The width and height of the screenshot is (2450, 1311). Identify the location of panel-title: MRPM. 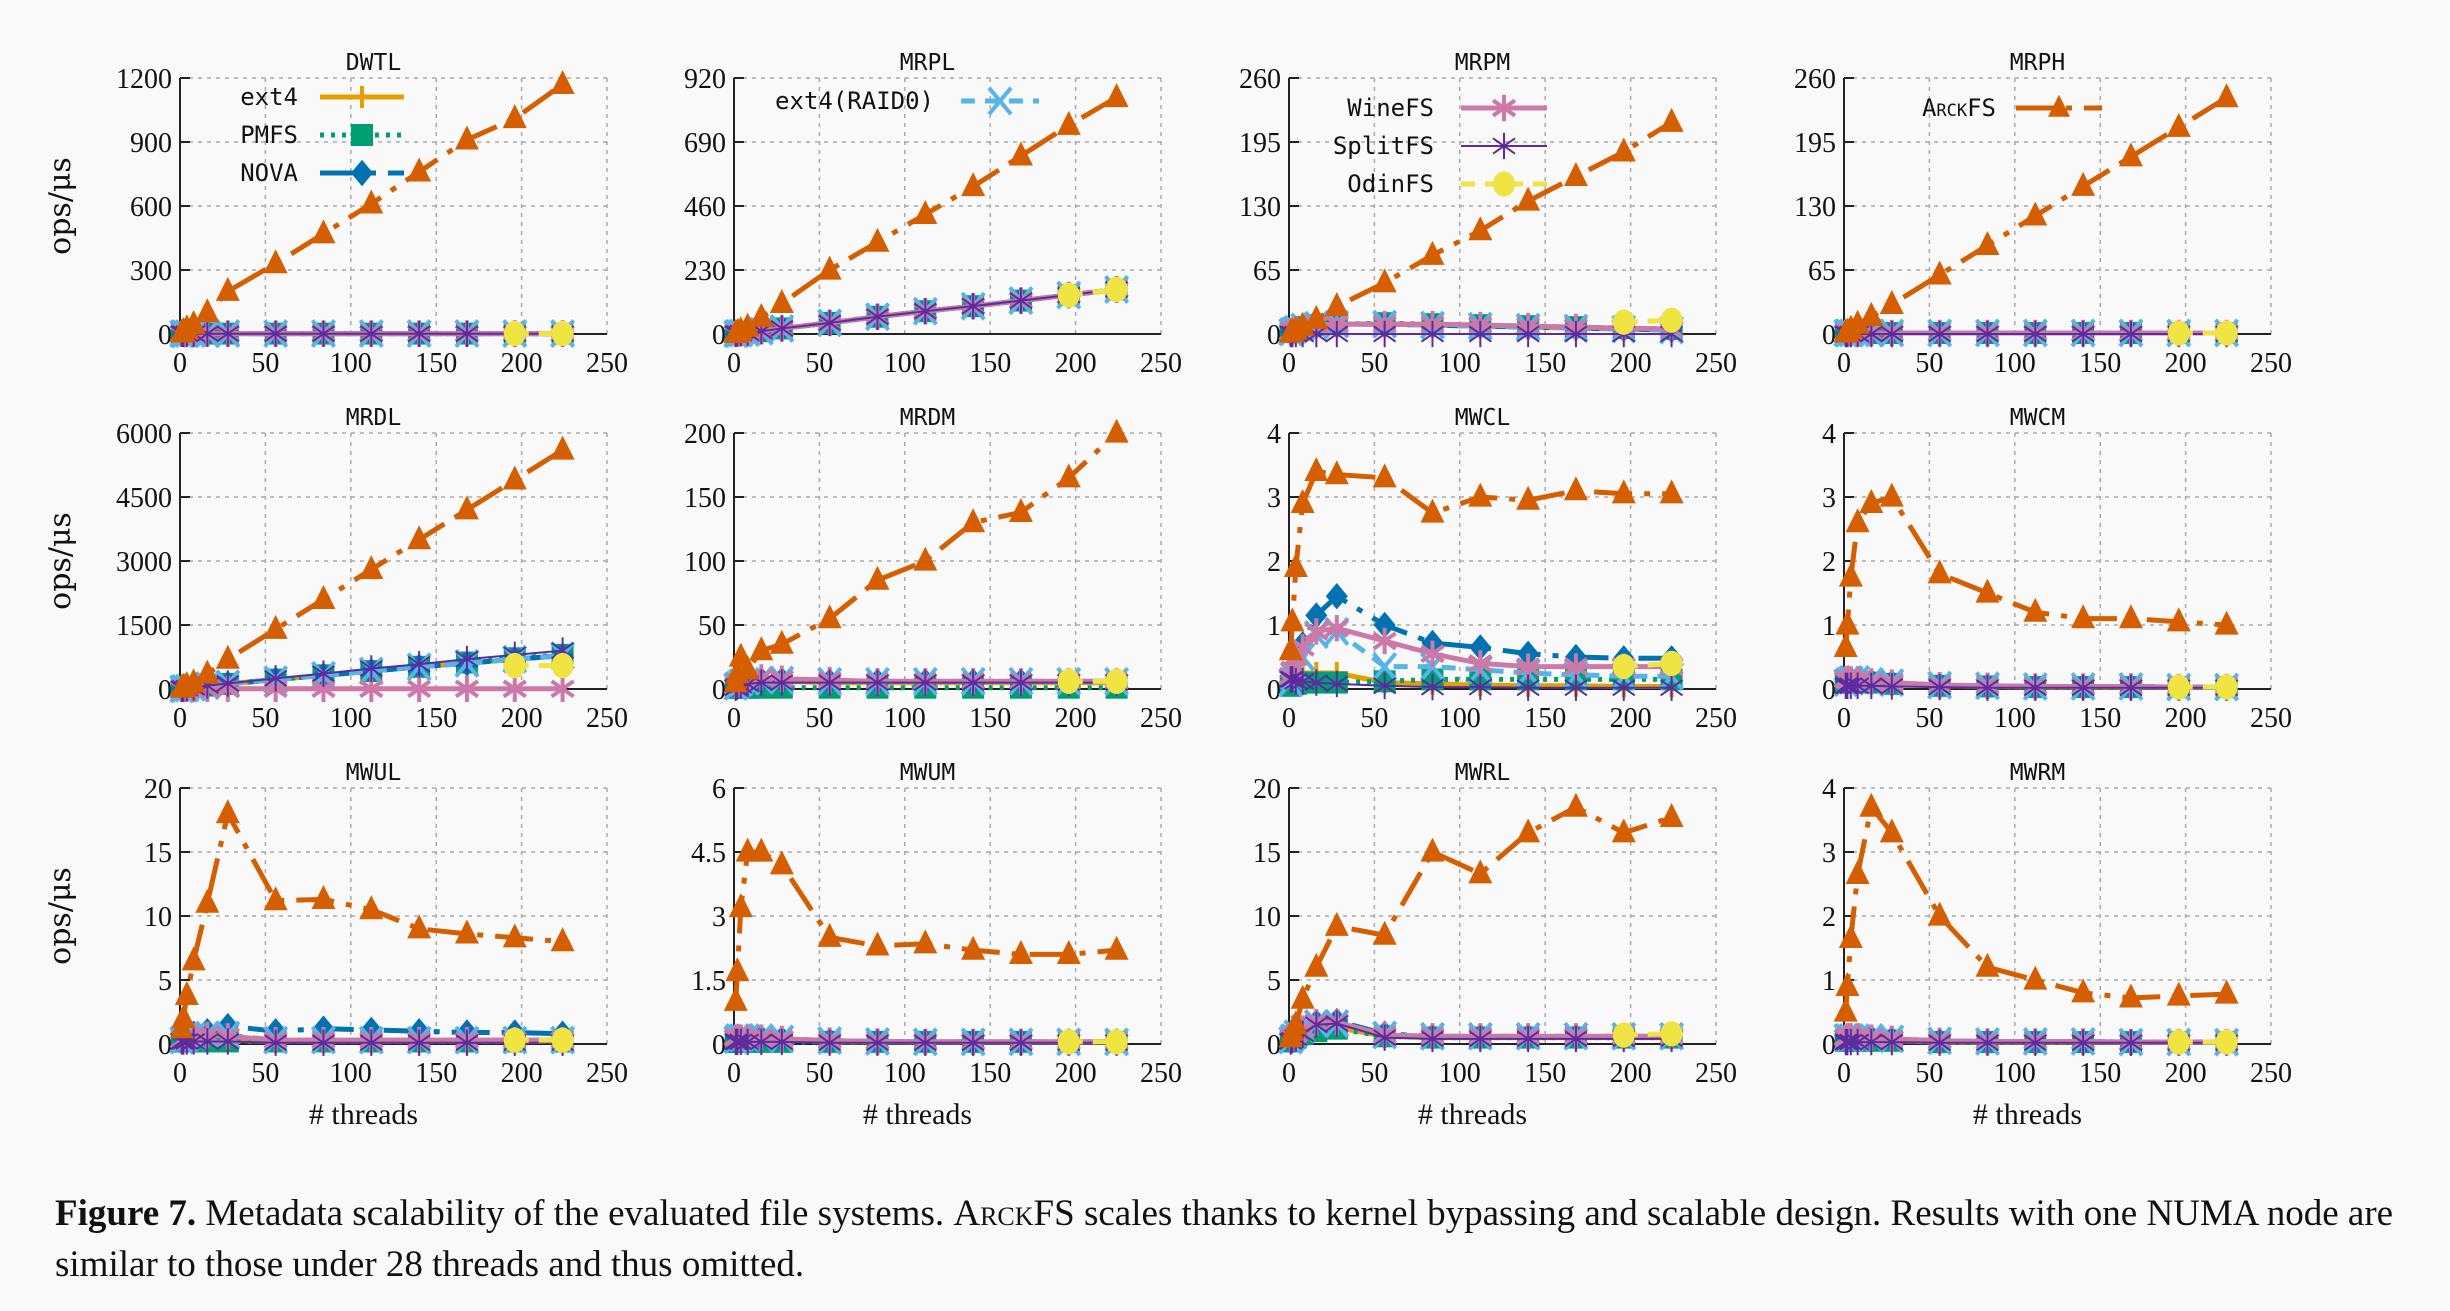
(1482, 63).